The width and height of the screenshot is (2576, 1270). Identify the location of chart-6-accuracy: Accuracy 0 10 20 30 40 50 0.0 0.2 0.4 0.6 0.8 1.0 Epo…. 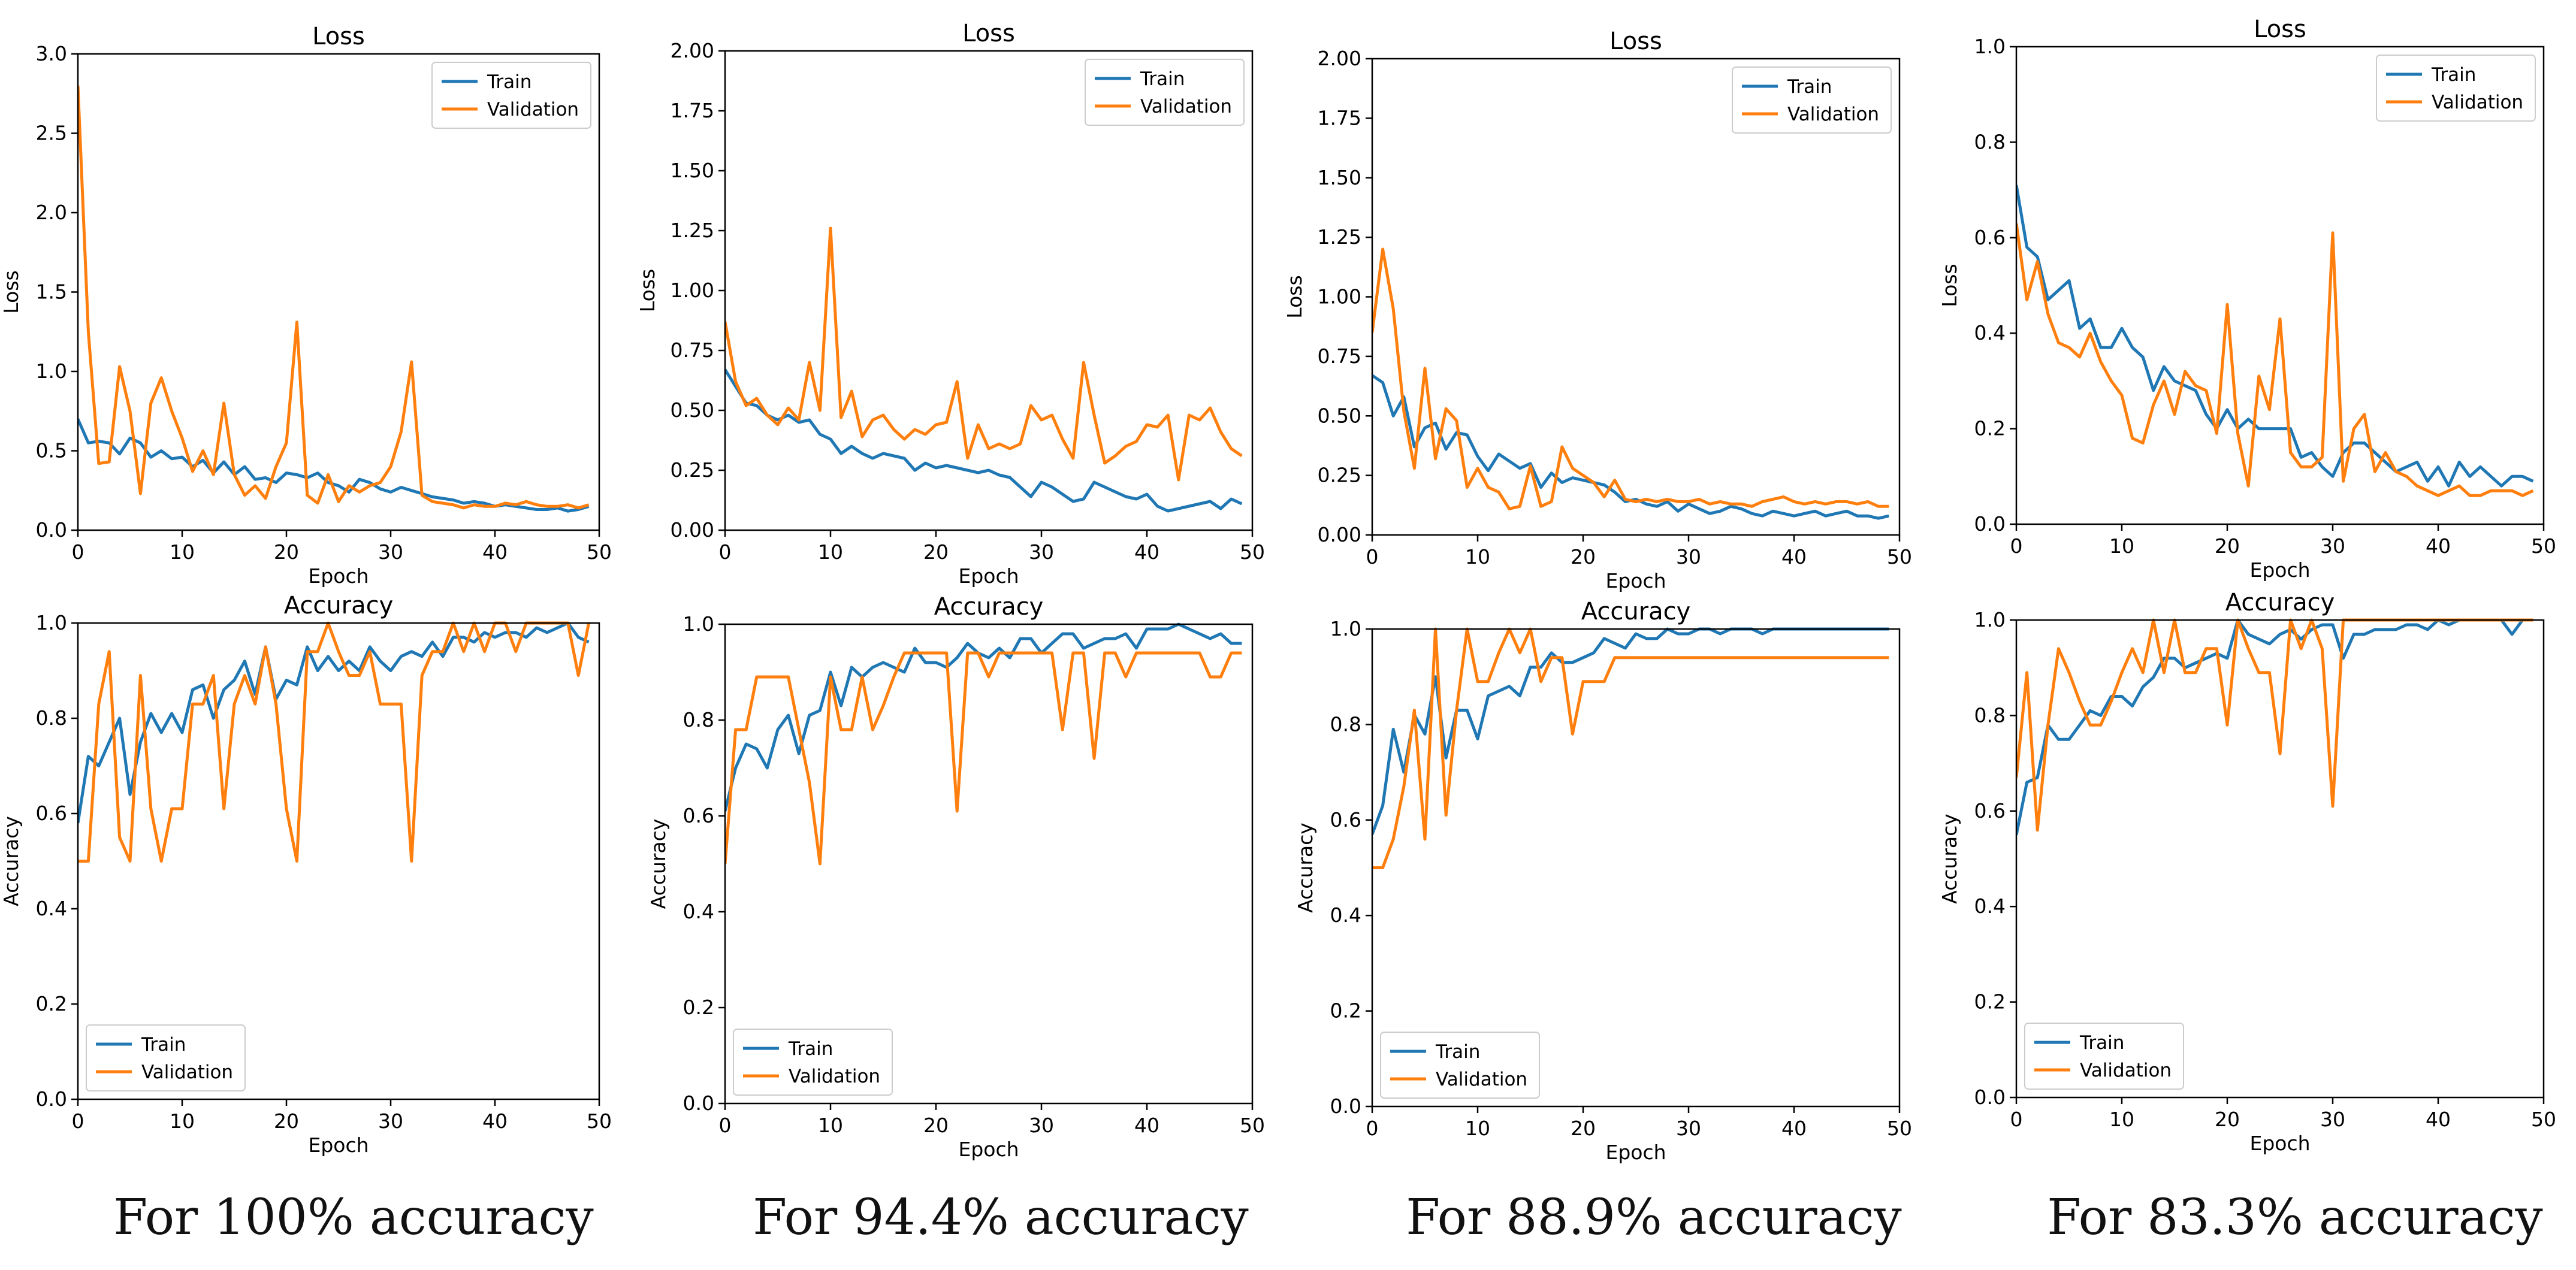
(1603, 881).